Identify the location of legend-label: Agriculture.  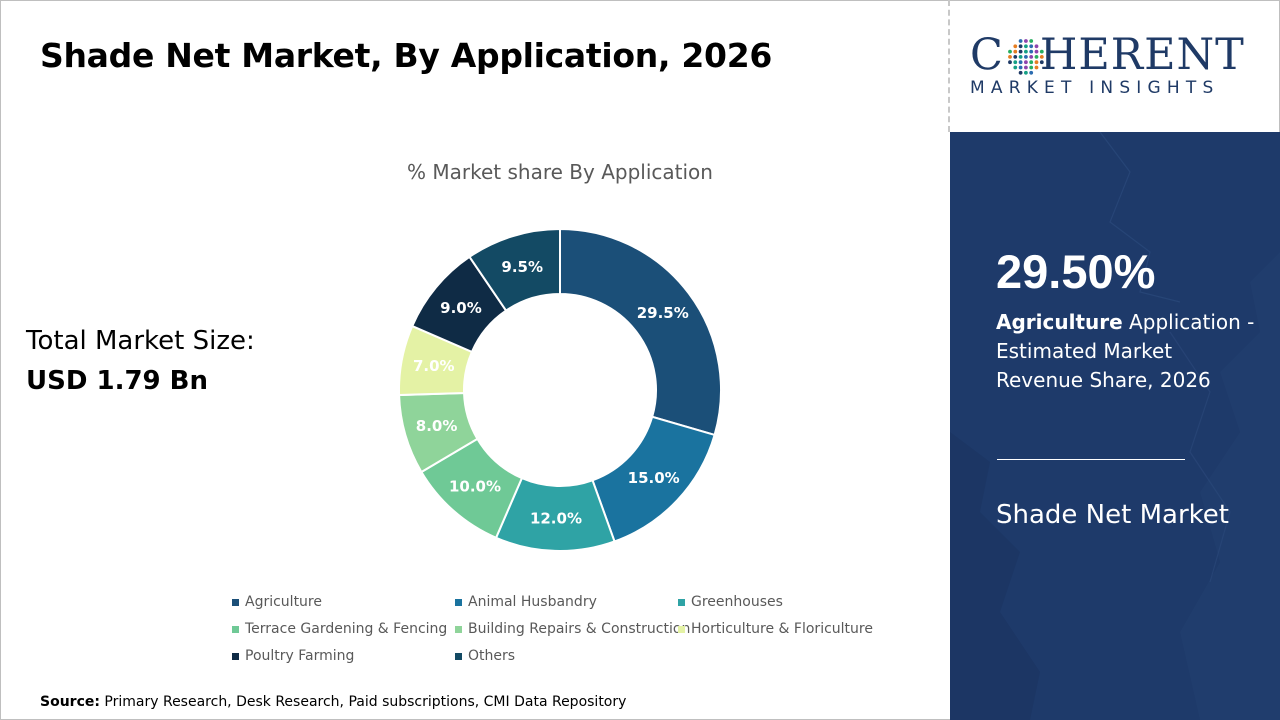
(283, 602).